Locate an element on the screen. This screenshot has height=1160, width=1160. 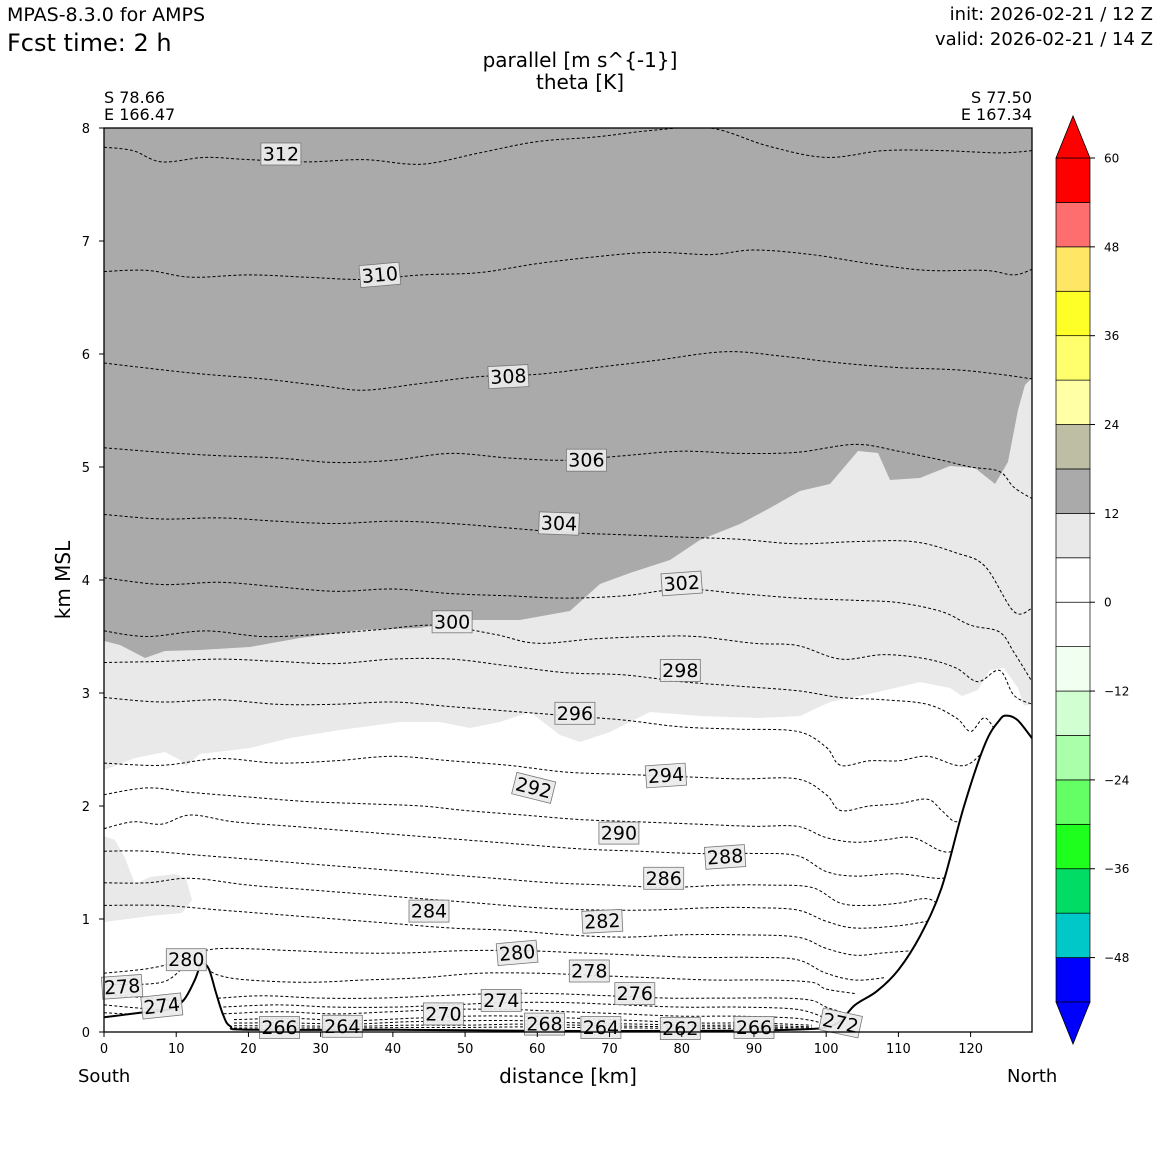
contour-label-312: 312 is located at coordinates (281, 154).